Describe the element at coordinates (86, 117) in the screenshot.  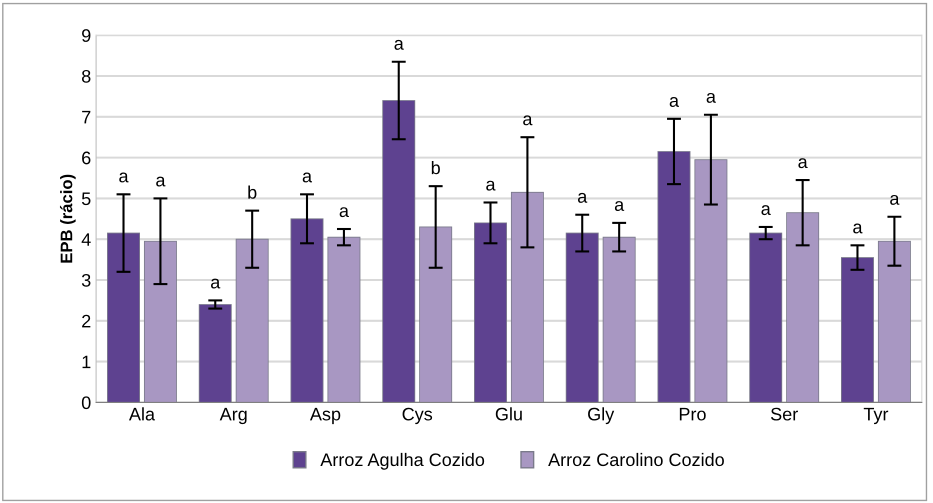
I see `y-tick-label: 7` at that location.